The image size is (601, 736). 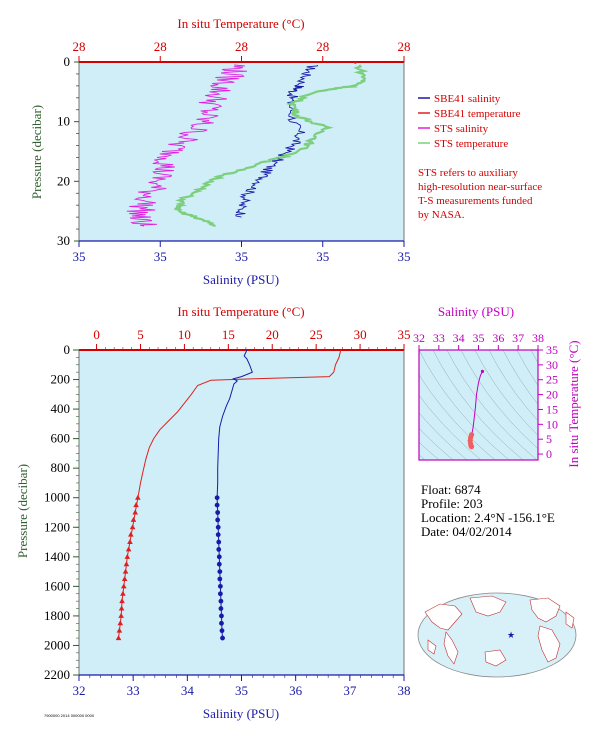 I want to click on main-temperature-tick-label: 25, so click(x=316, y=334).